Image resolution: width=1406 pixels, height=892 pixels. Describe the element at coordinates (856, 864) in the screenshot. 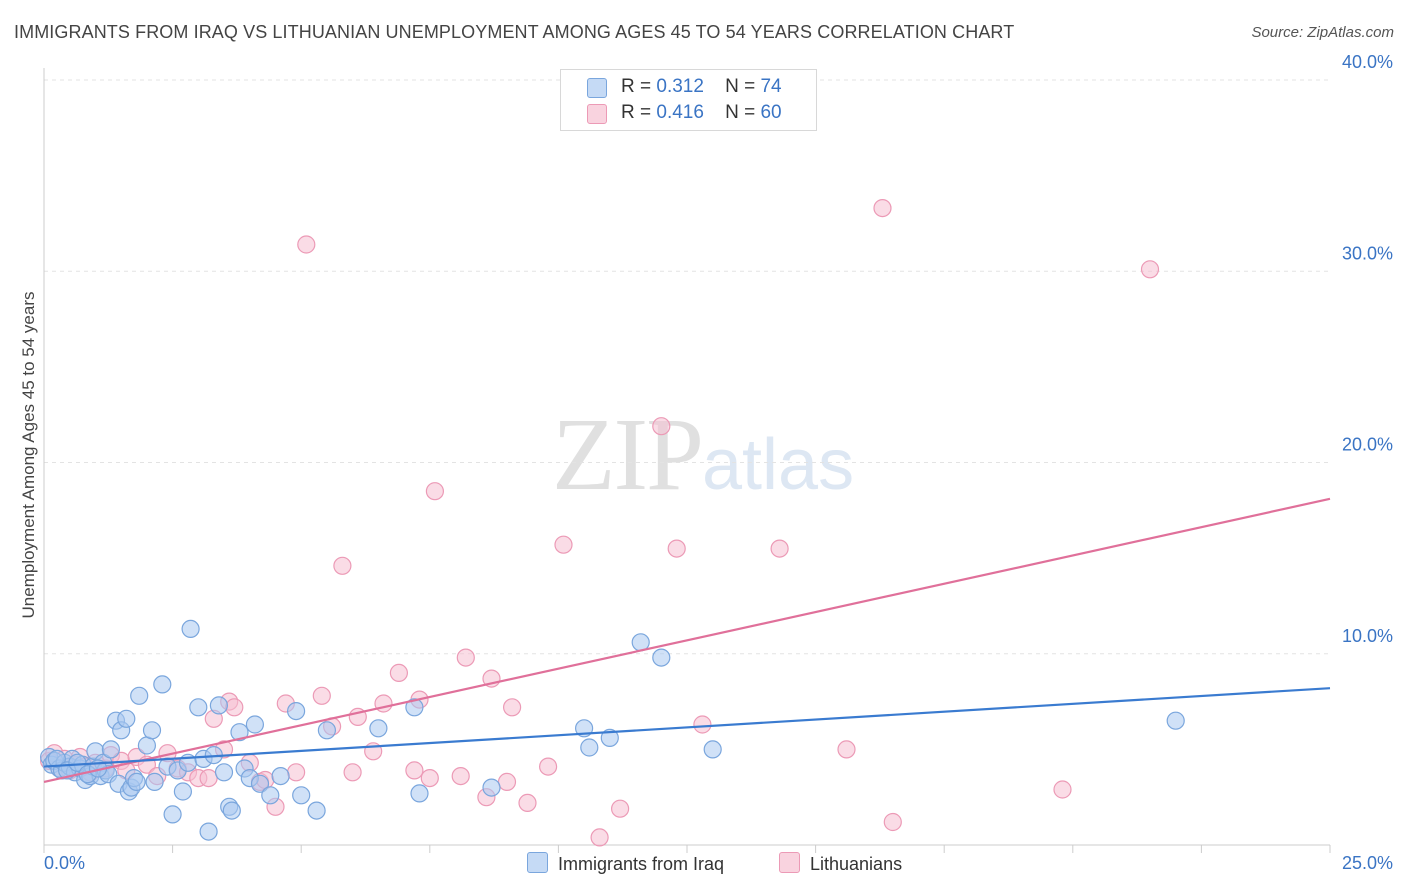

I see `bottom-legend-label-lithuanians: Lithuanians` at that location.